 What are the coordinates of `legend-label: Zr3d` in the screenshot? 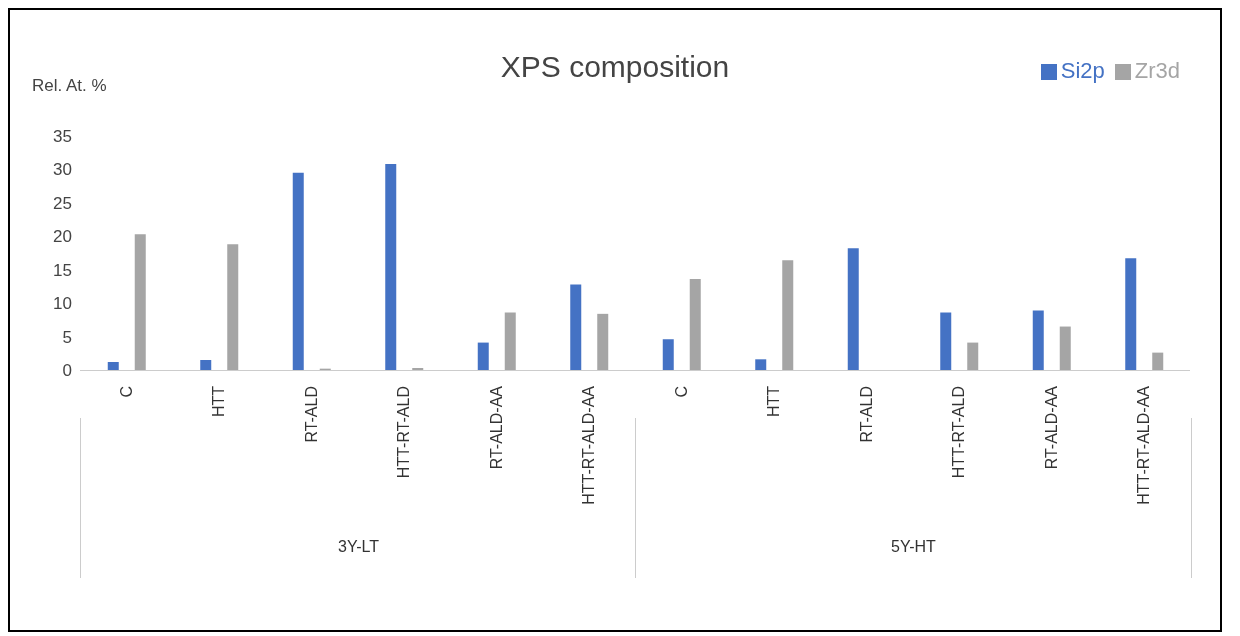 It's located at (1157, 70).